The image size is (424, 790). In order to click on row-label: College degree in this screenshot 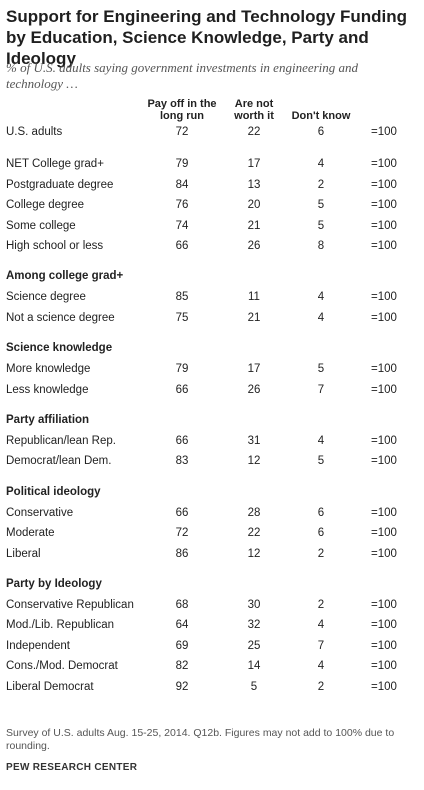, I will do `click(45, 205)`.